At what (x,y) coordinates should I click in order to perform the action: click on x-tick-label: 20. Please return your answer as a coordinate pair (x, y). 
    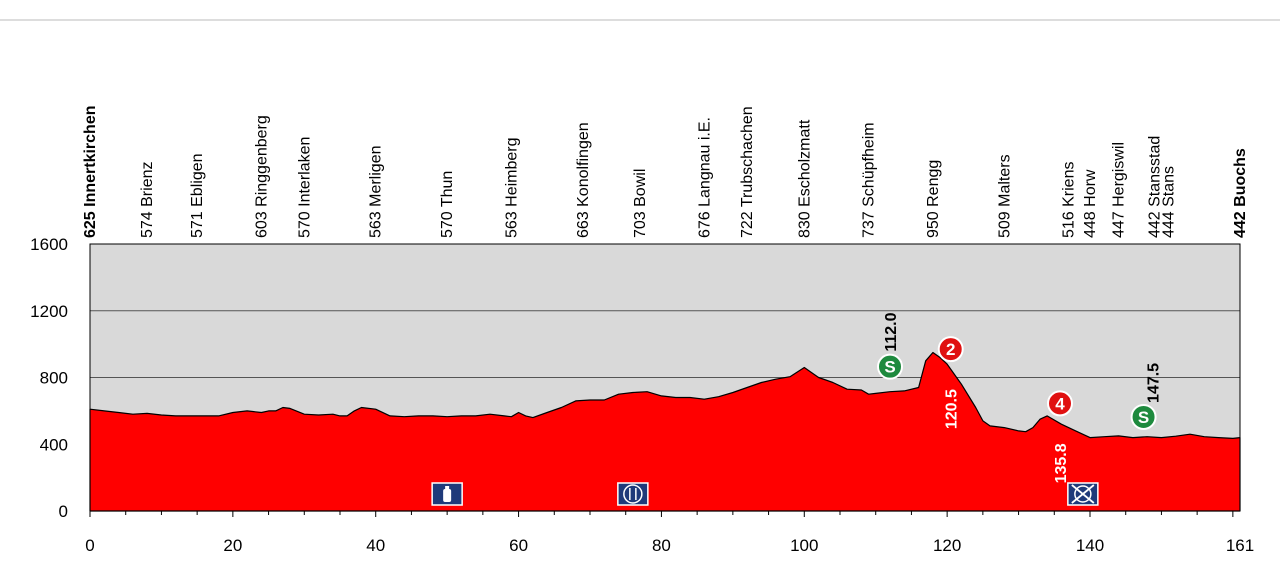
    Looking at the image, I should click on (232, 545).